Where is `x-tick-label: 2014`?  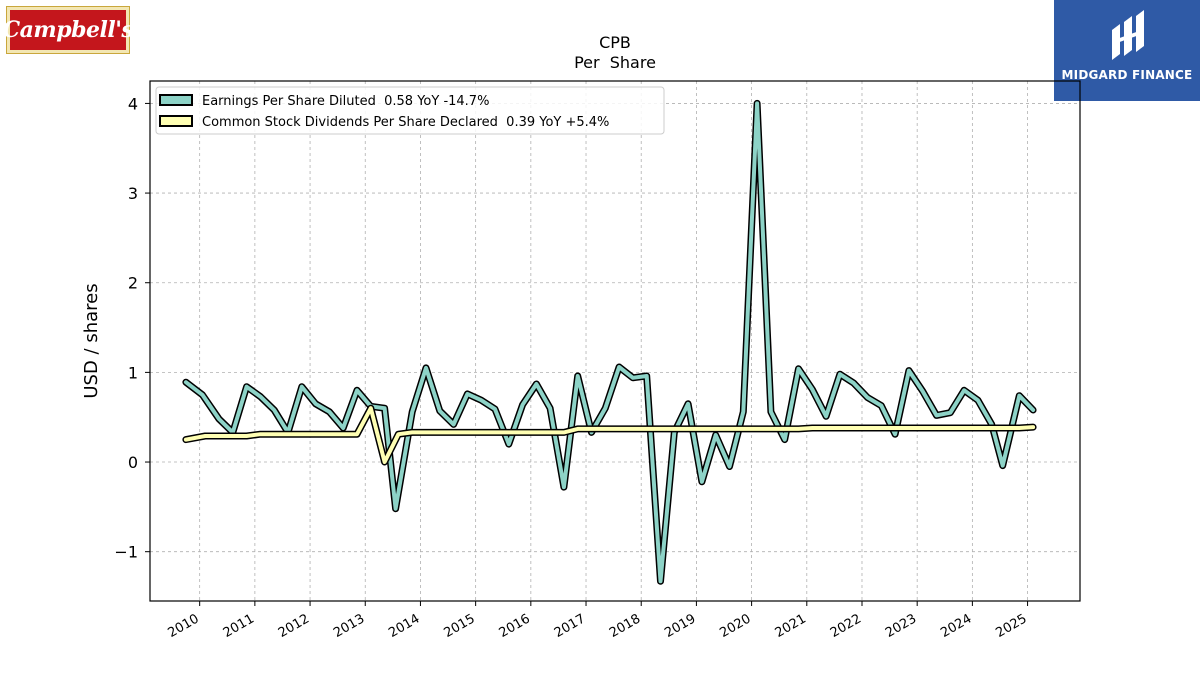 x-tick-label: 2014 is located at coordinates (404, 626).